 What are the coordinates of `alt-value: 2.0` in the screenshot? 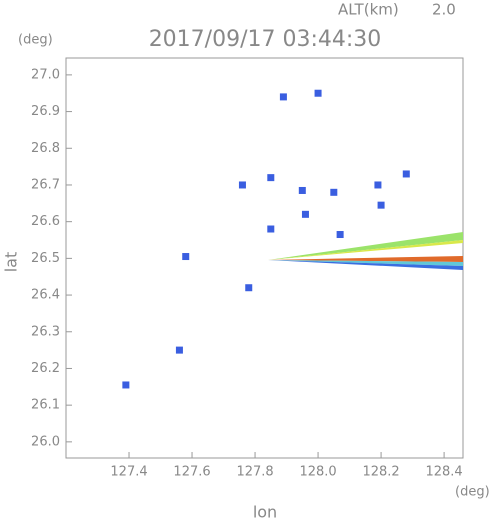 It's located at (444, 10).